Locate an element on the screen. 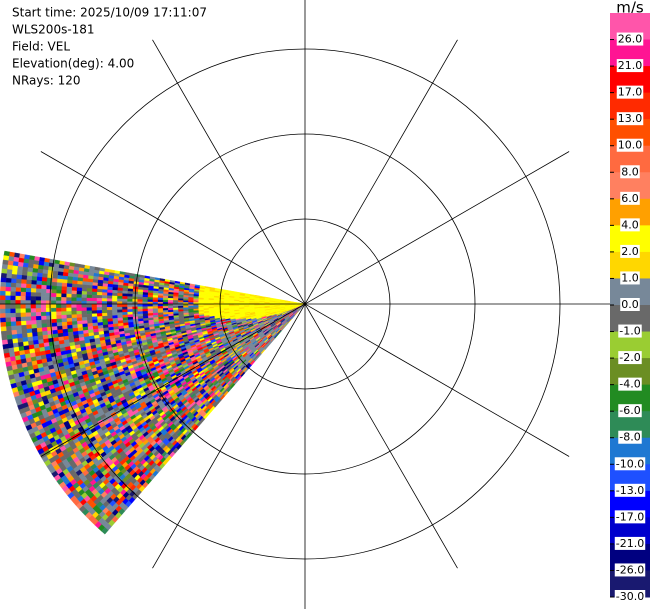 The height and width of the screenshot is (610, 650). colorbar-tick-label: -8.0 is located at coordinates (629, 437).